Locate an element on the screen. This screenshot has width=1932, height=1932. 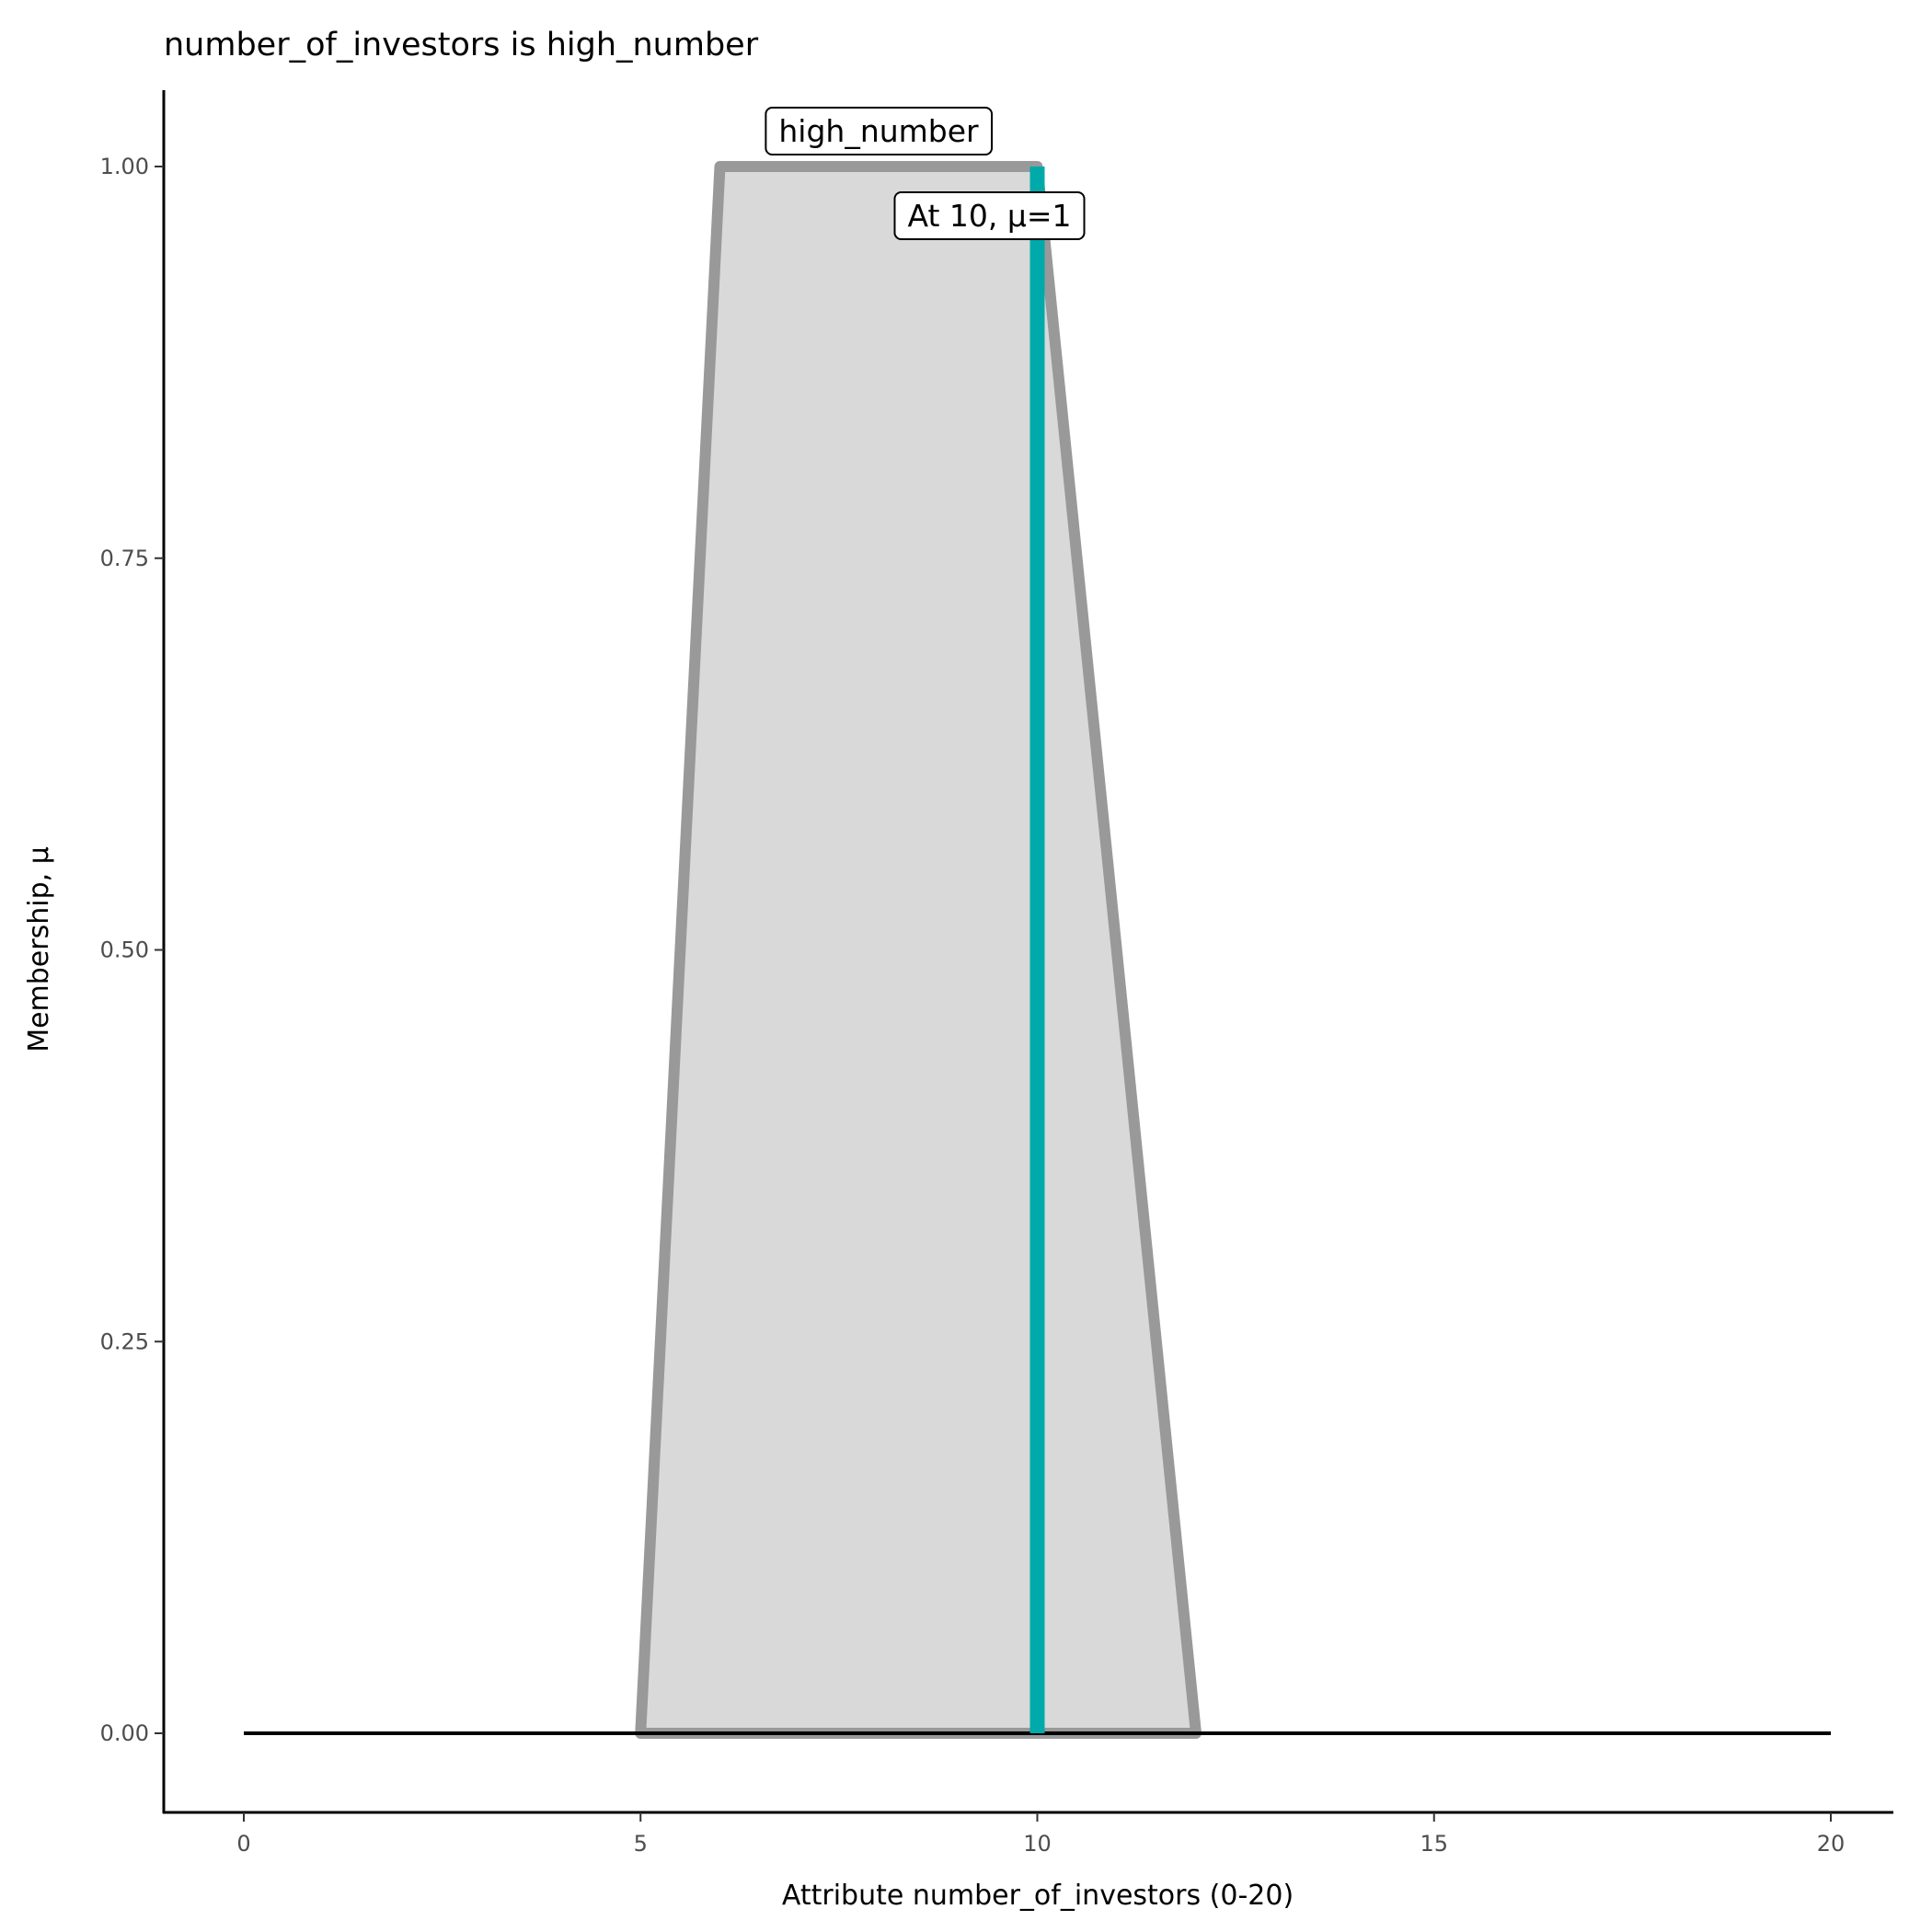
y-tick-label: 0.50 is located at coordinates (124, 950).